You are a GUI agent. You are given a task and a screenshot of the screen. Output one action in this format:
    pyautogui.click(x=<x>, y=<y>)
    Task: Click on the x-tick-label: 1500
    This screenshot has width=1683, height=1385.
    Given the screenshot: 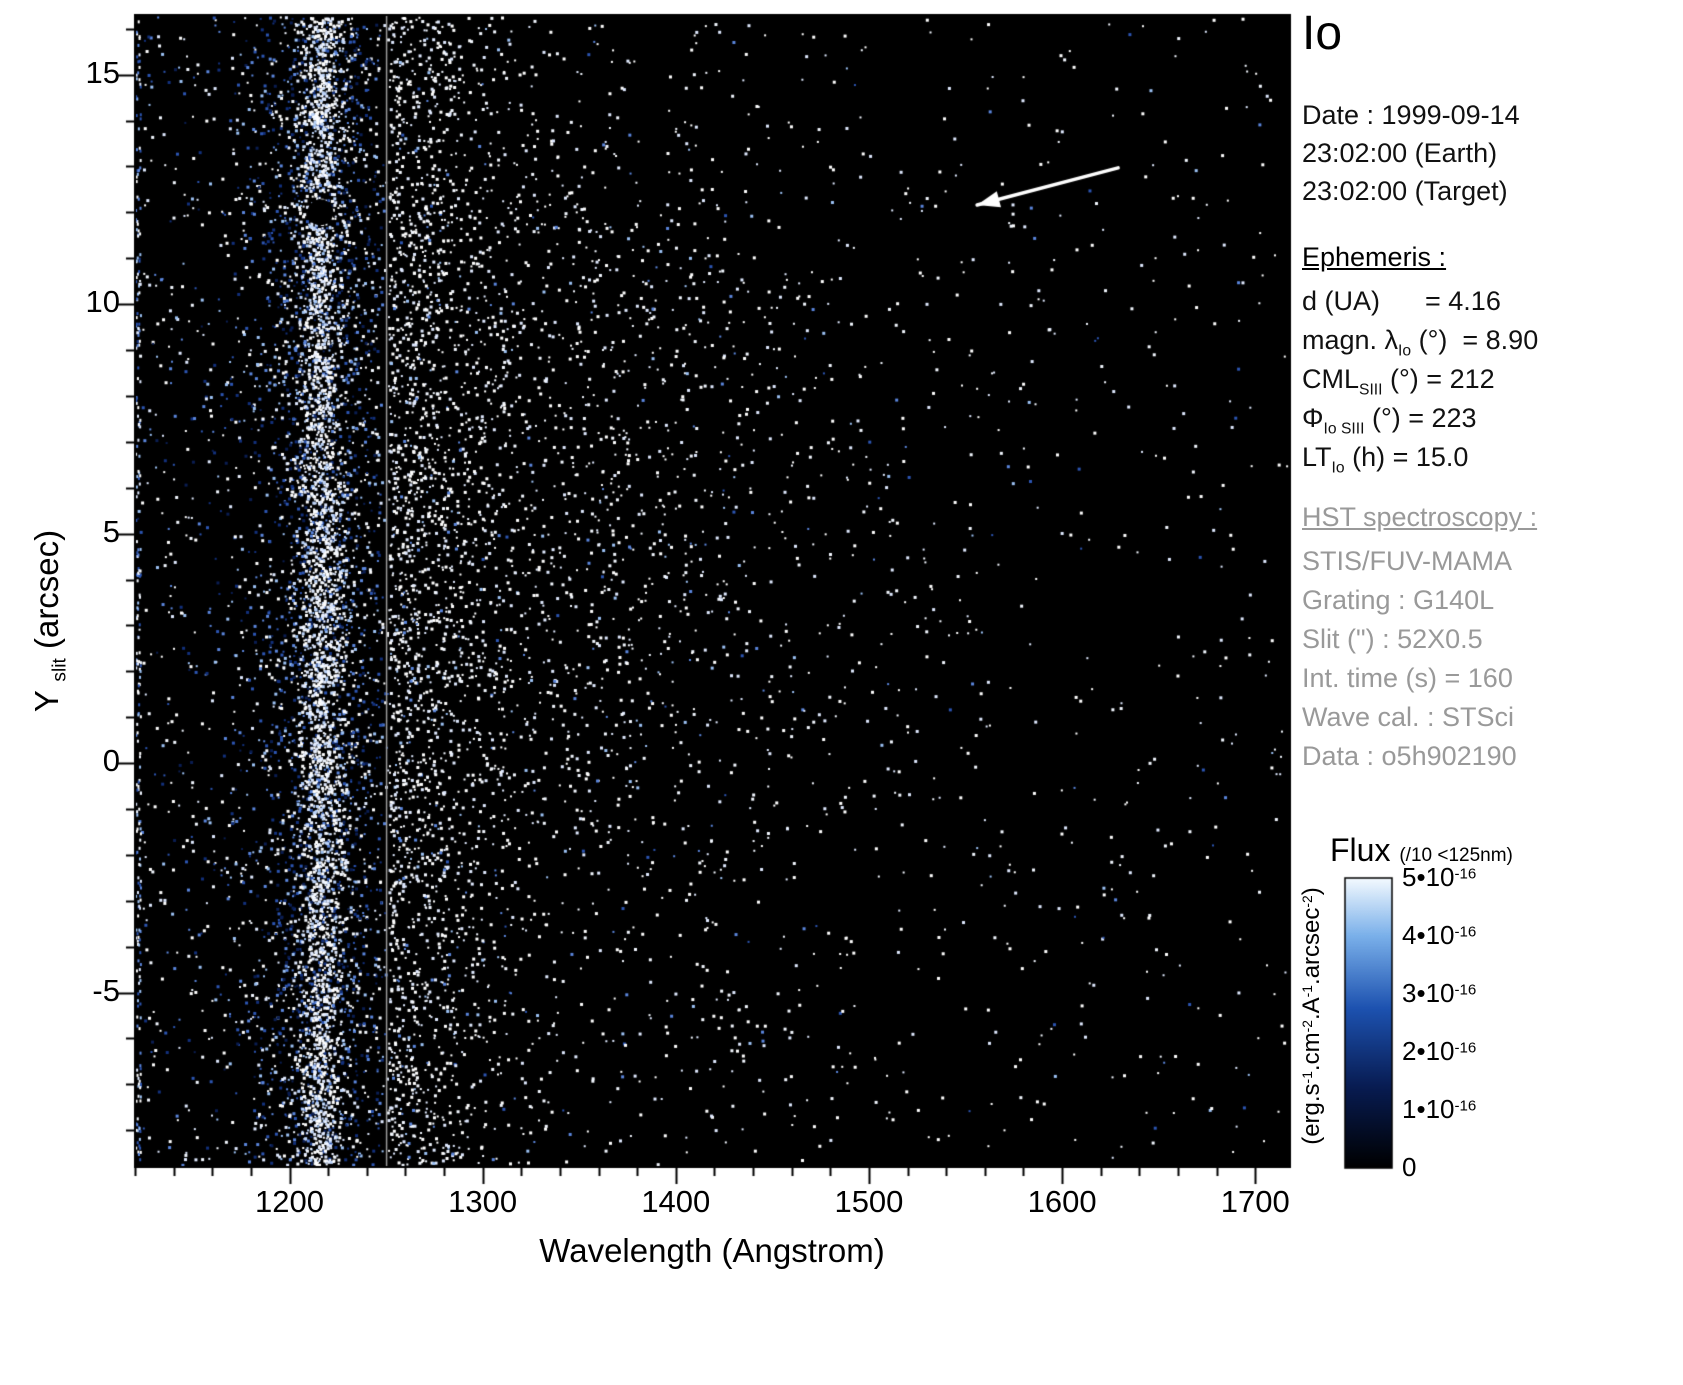 What is the action you would take?
    pyautogui.click(x=869, y=1201)
    